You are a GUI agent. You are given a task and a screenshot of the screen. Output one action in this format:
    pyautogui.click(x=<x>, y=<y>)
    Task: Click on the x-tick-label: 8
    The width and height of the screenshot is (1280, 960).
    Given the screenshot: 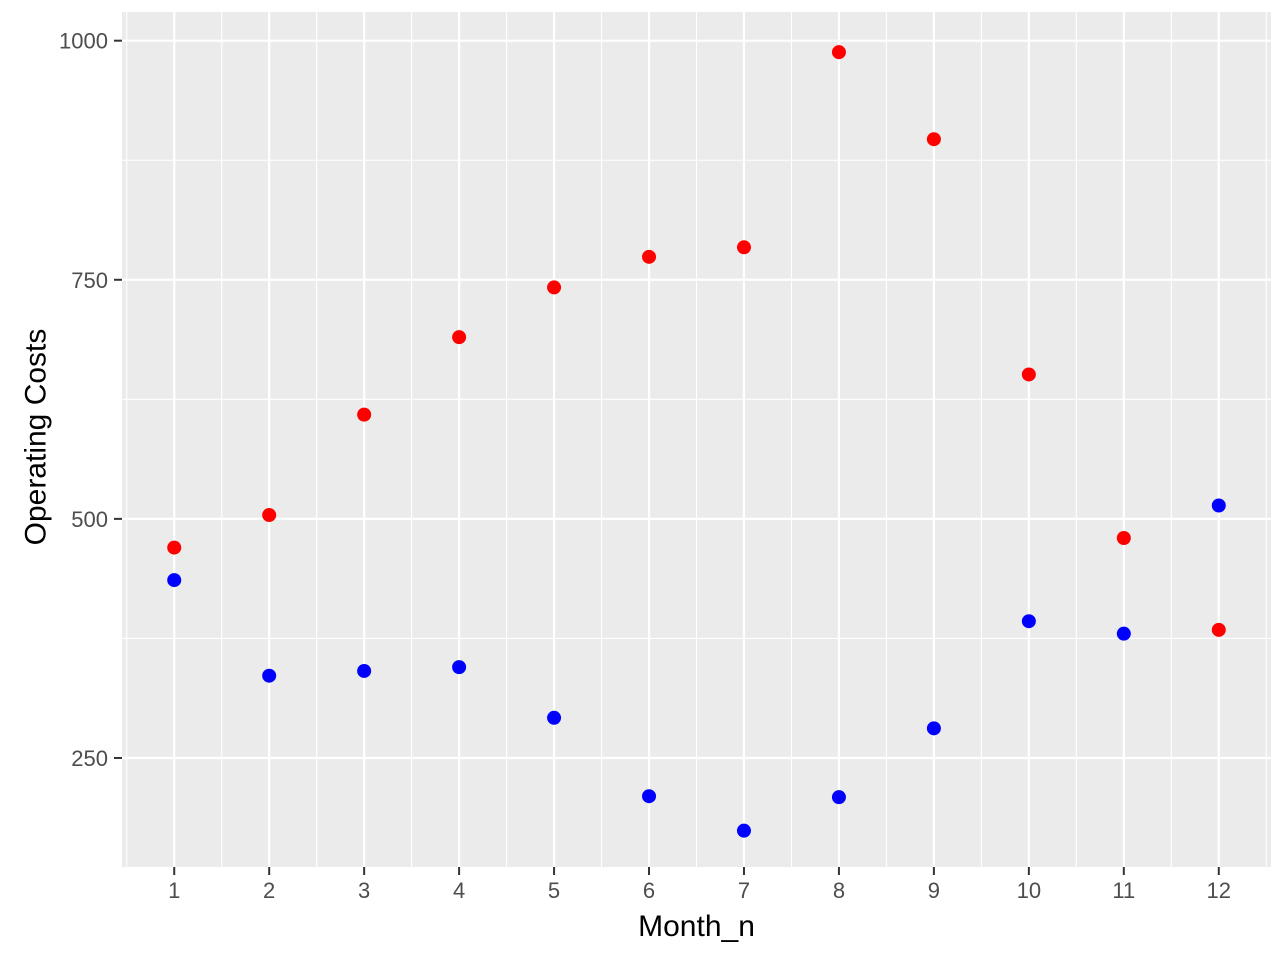 What is the action you would take?
    pyautogui.click(x=839, y=890)
    